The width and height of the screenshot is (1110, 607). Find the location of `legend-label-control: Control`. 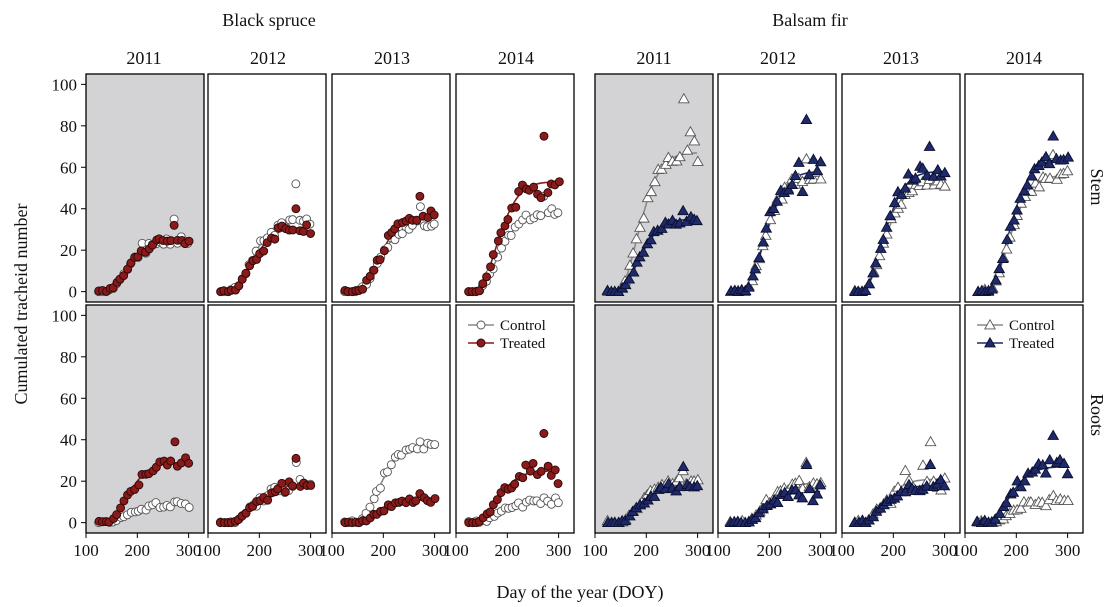

legend-label-control: Control is located at coordinates (523, 326).